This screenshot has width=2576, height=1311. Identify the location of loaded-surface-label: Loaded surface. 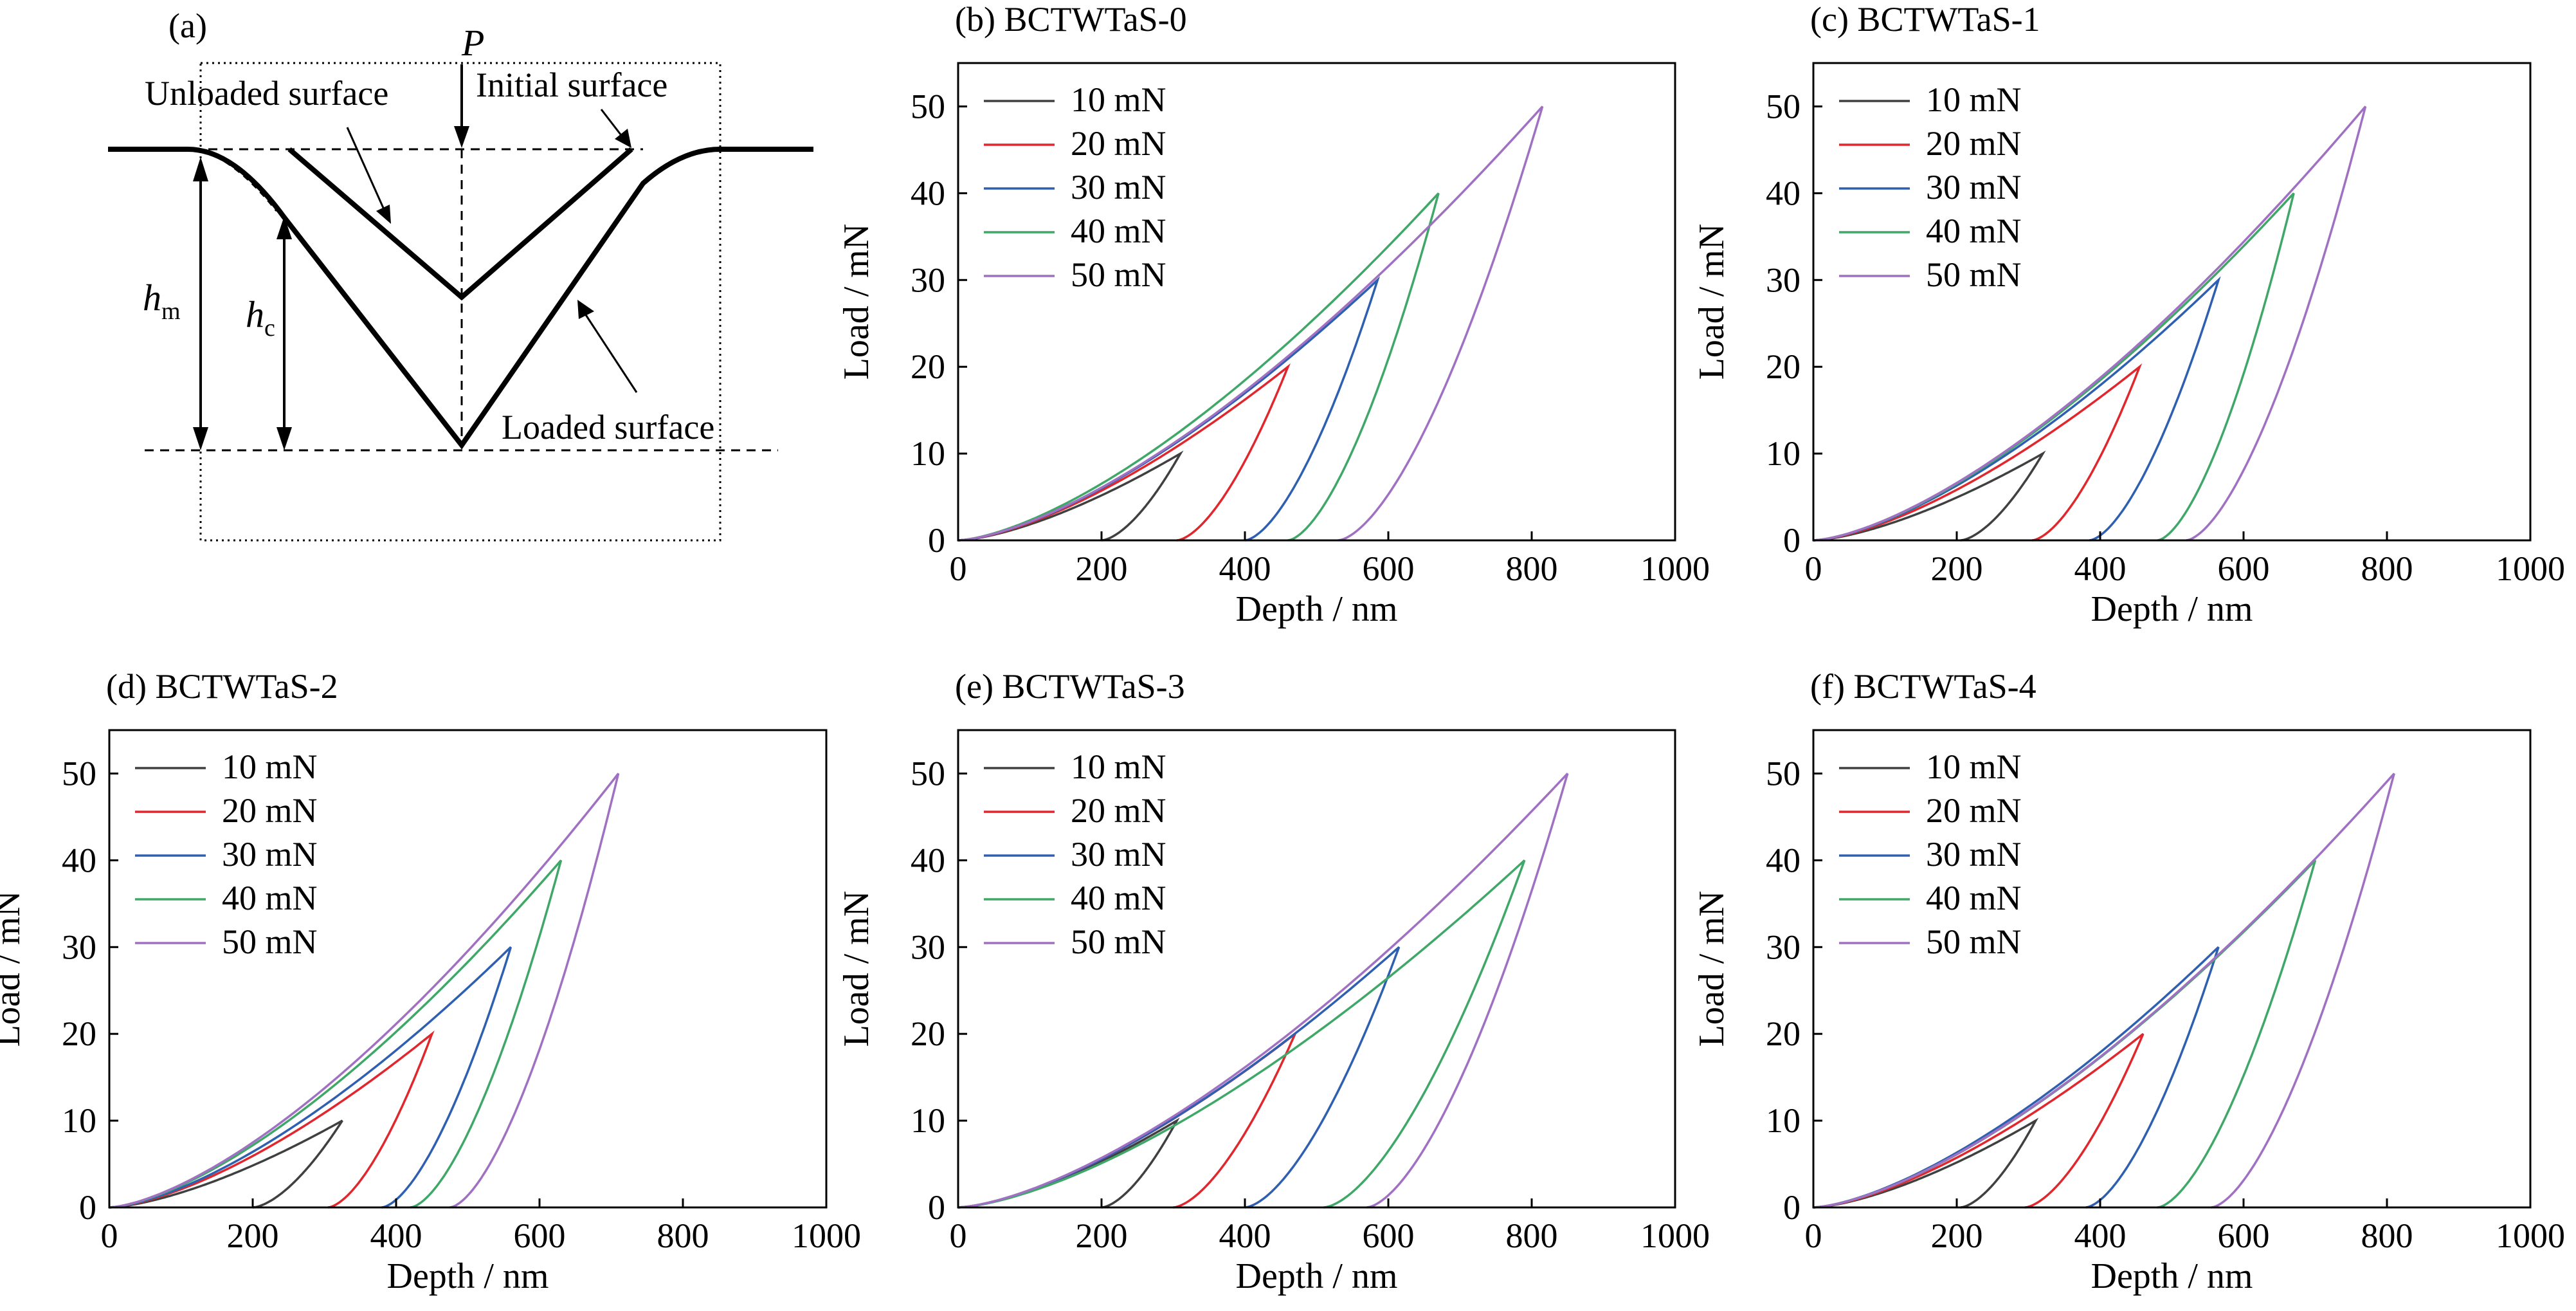
(608, 427).